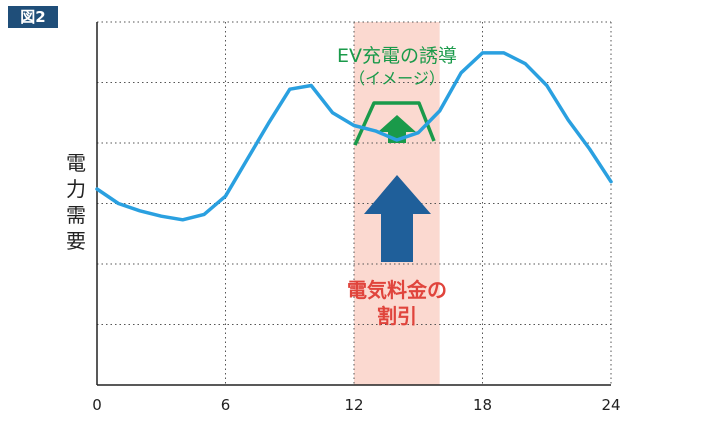 The image size is (702, 432). I want to click on price-discount-label-line1: 電気料金の, so click(397, 290).